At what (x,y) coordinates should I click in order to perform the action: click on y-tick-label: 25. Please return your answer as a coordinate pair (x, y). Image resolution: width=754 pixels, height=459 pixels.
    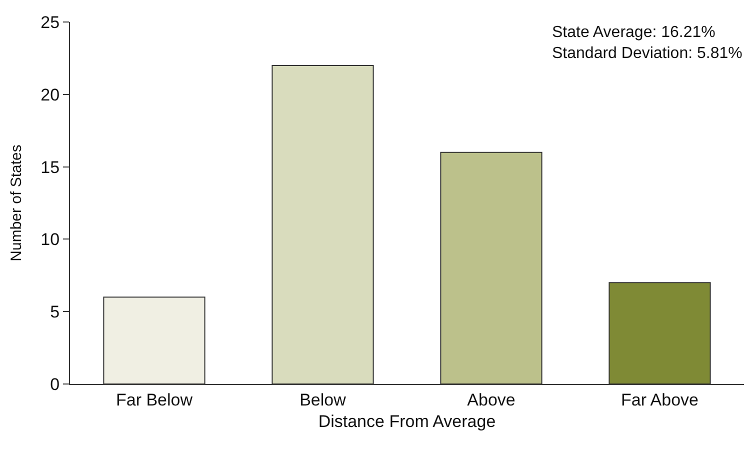
    Looking at the image, I should click on (50, 22).